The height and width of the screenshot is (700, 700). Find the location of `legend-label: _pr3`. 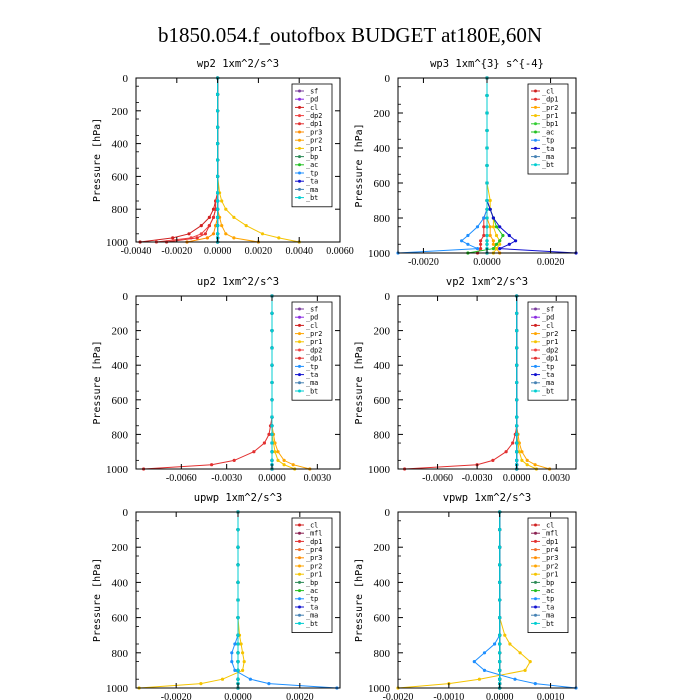

legend-label: _pr3 is located at coordinates (314, 558).